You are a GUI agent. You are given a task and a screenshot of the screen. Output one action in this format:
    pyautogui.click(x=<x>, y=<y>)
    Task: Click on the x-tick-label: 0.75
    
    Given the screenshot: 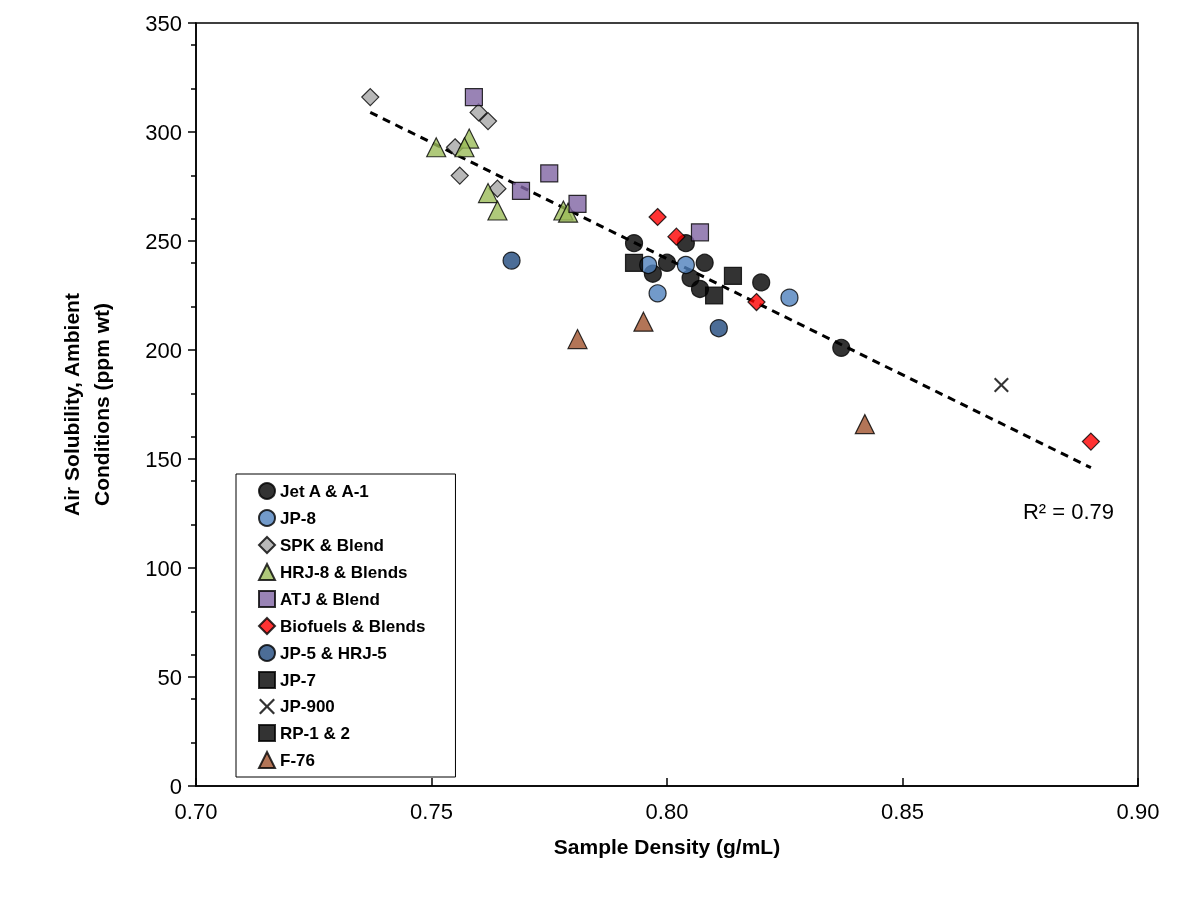 What is the action you would take?
    pyautogui.click(x=431, y=811)
    